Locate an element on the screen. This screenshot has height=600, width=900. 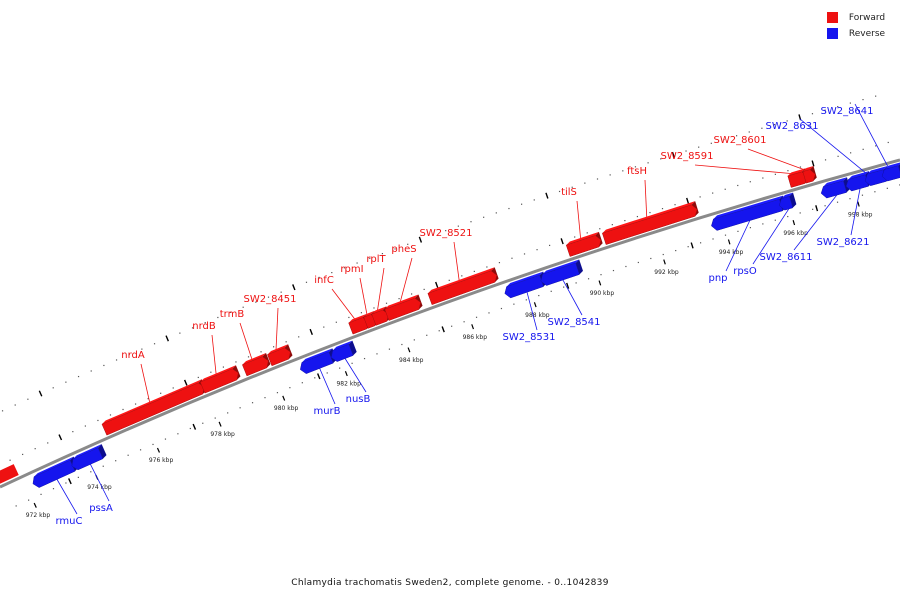
gene-nrda is located at coordinates (154, 407).